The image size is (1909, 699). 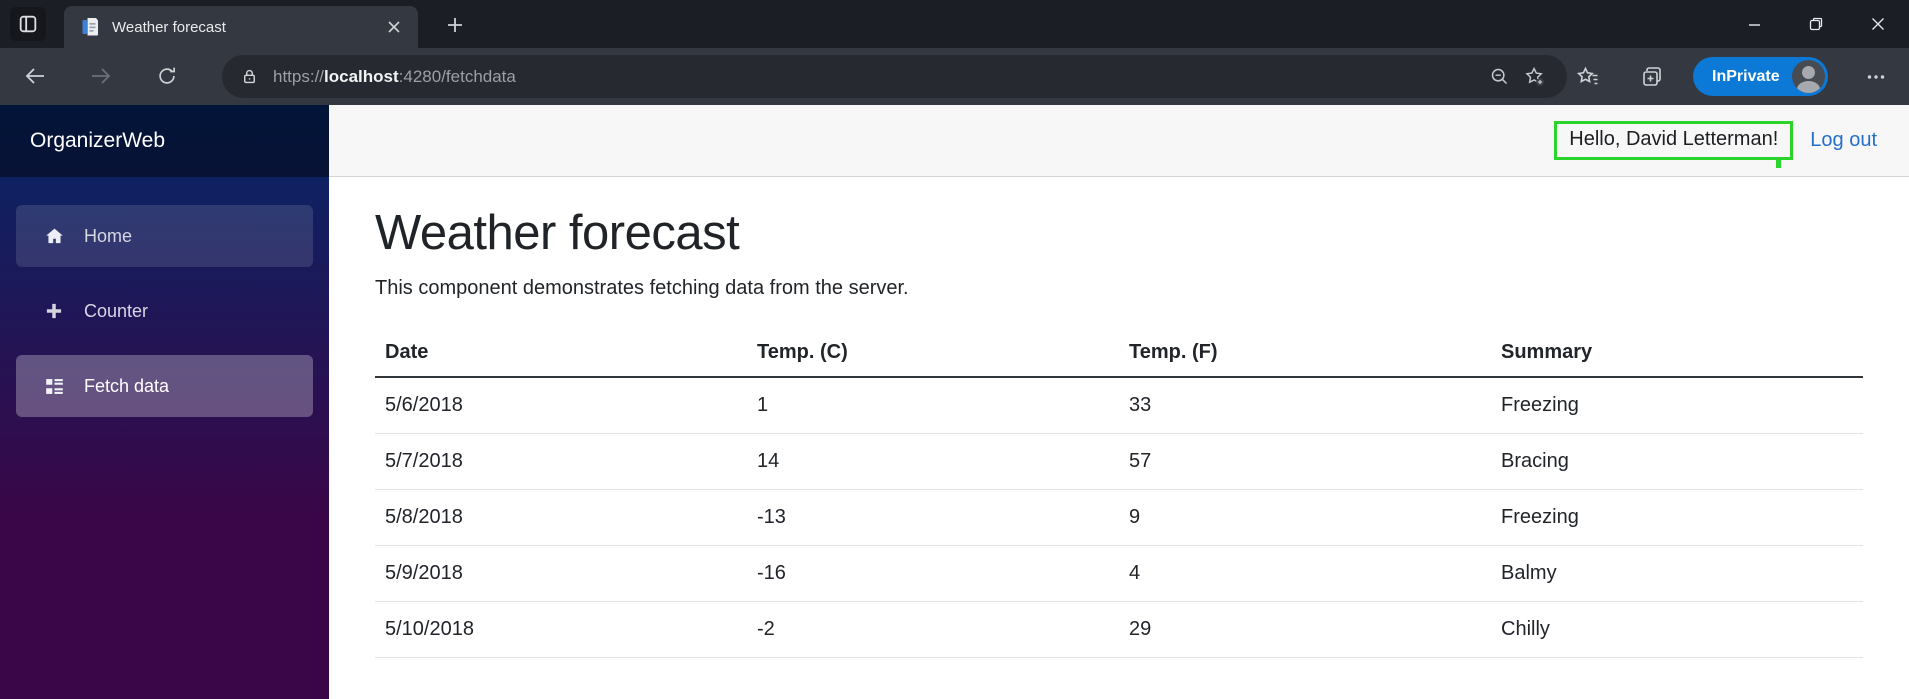 I want to click on tab-close-icon, so click(x=394, y=27).